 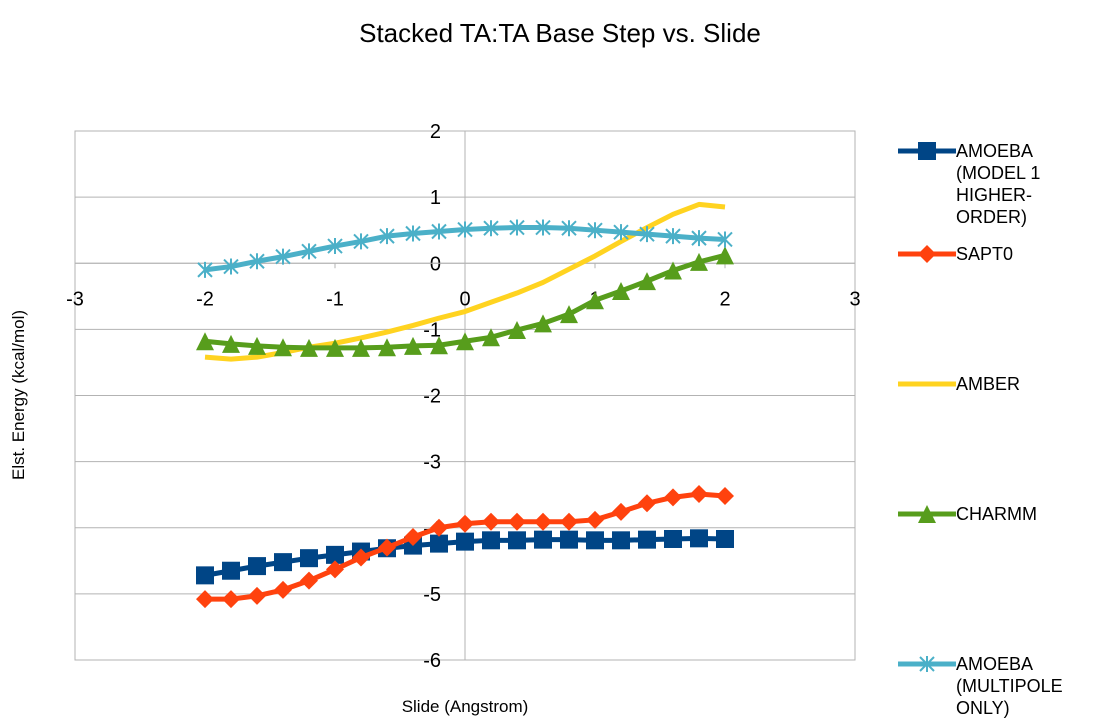 I want to click on y-tick-label: 0, so click(x=435, y=264).